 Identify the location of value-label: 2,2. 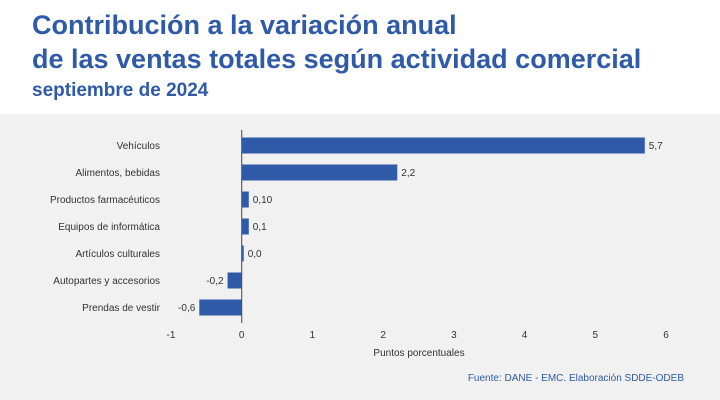
(408, 173).